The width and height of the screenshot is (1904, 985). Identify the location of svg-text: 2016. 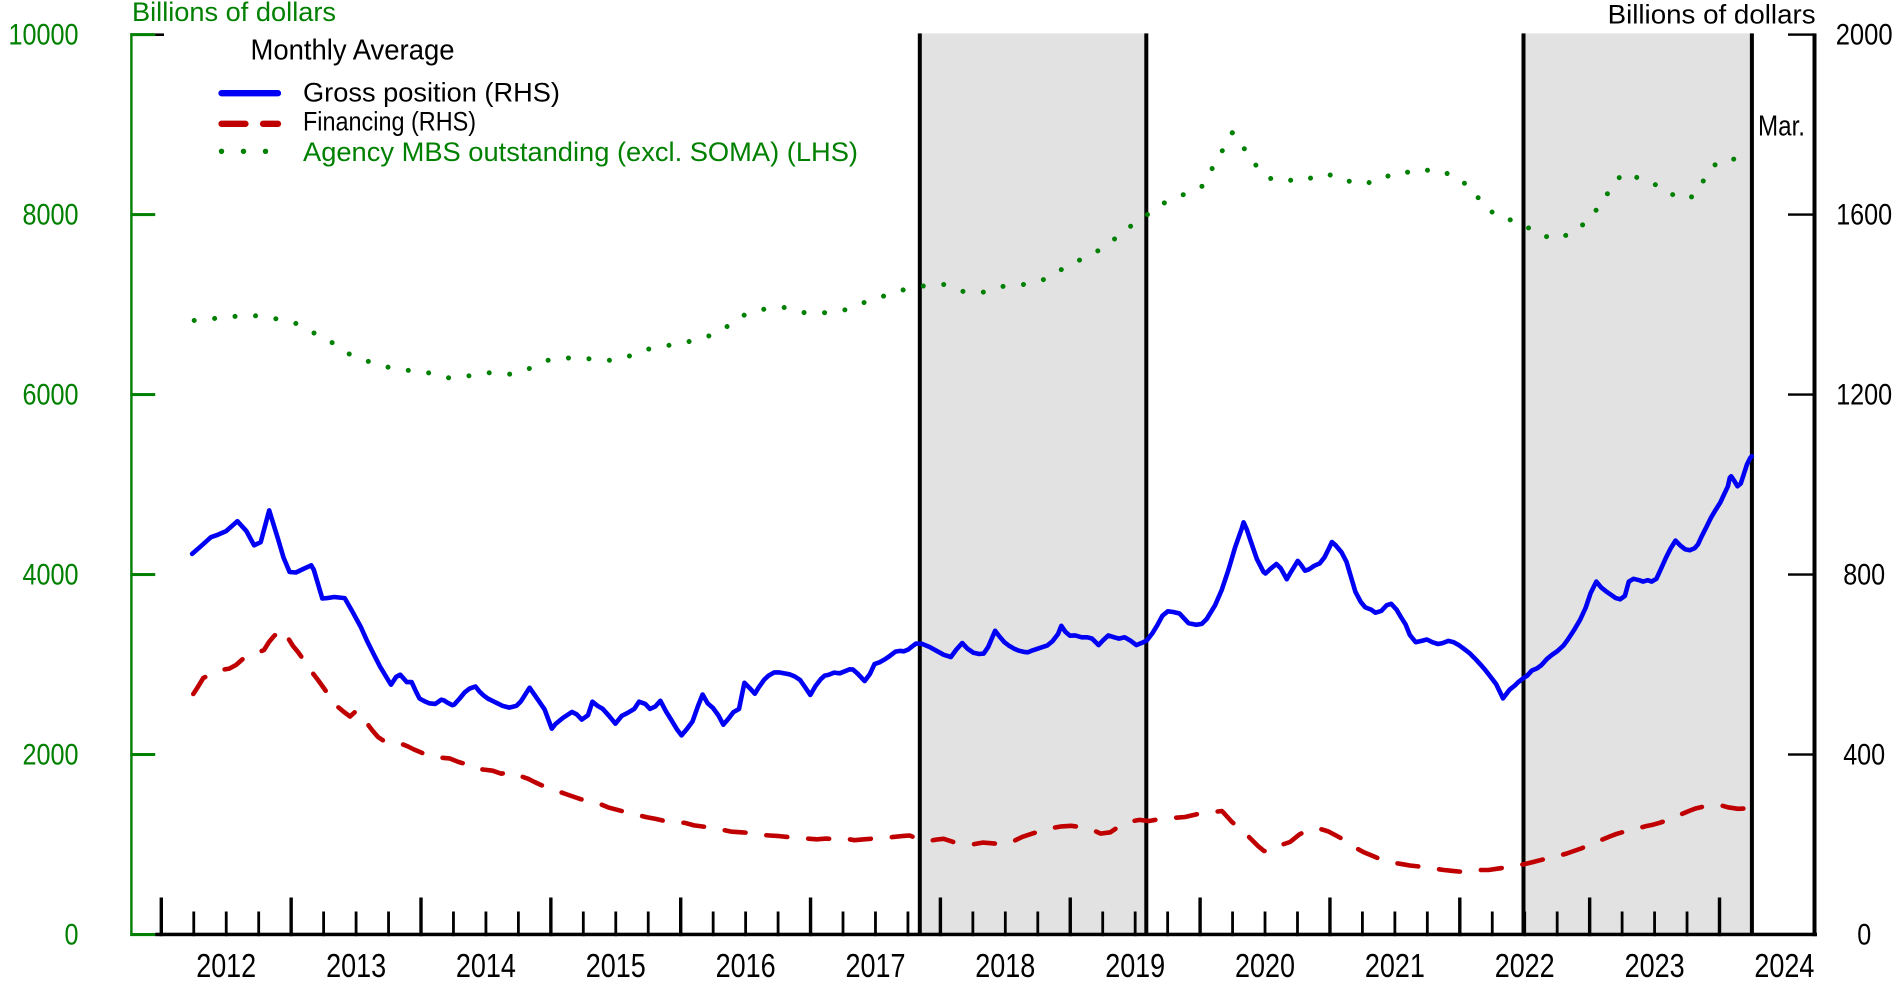
(746, 965).